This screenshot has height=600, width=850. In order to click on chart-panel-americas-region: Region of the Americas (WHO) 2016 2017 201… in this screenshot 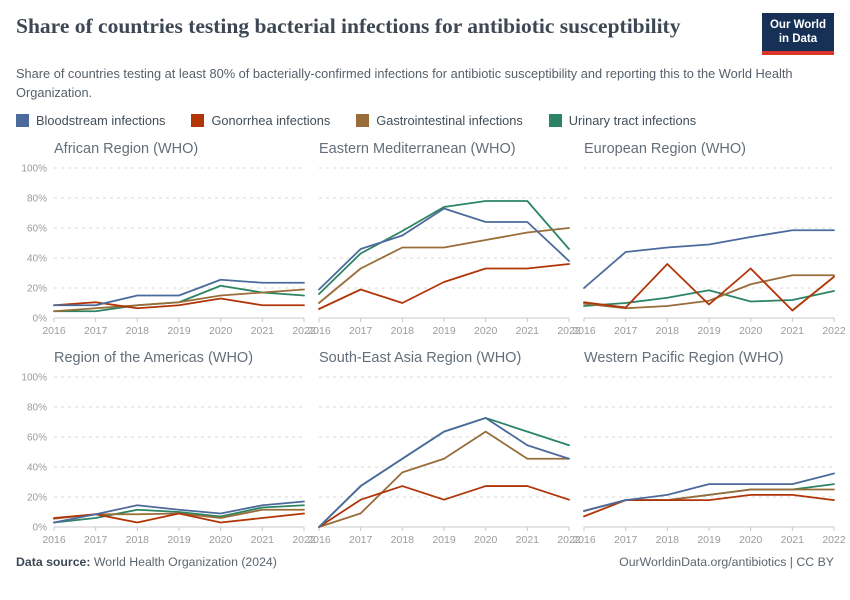, I will do `click(165, 449)`.